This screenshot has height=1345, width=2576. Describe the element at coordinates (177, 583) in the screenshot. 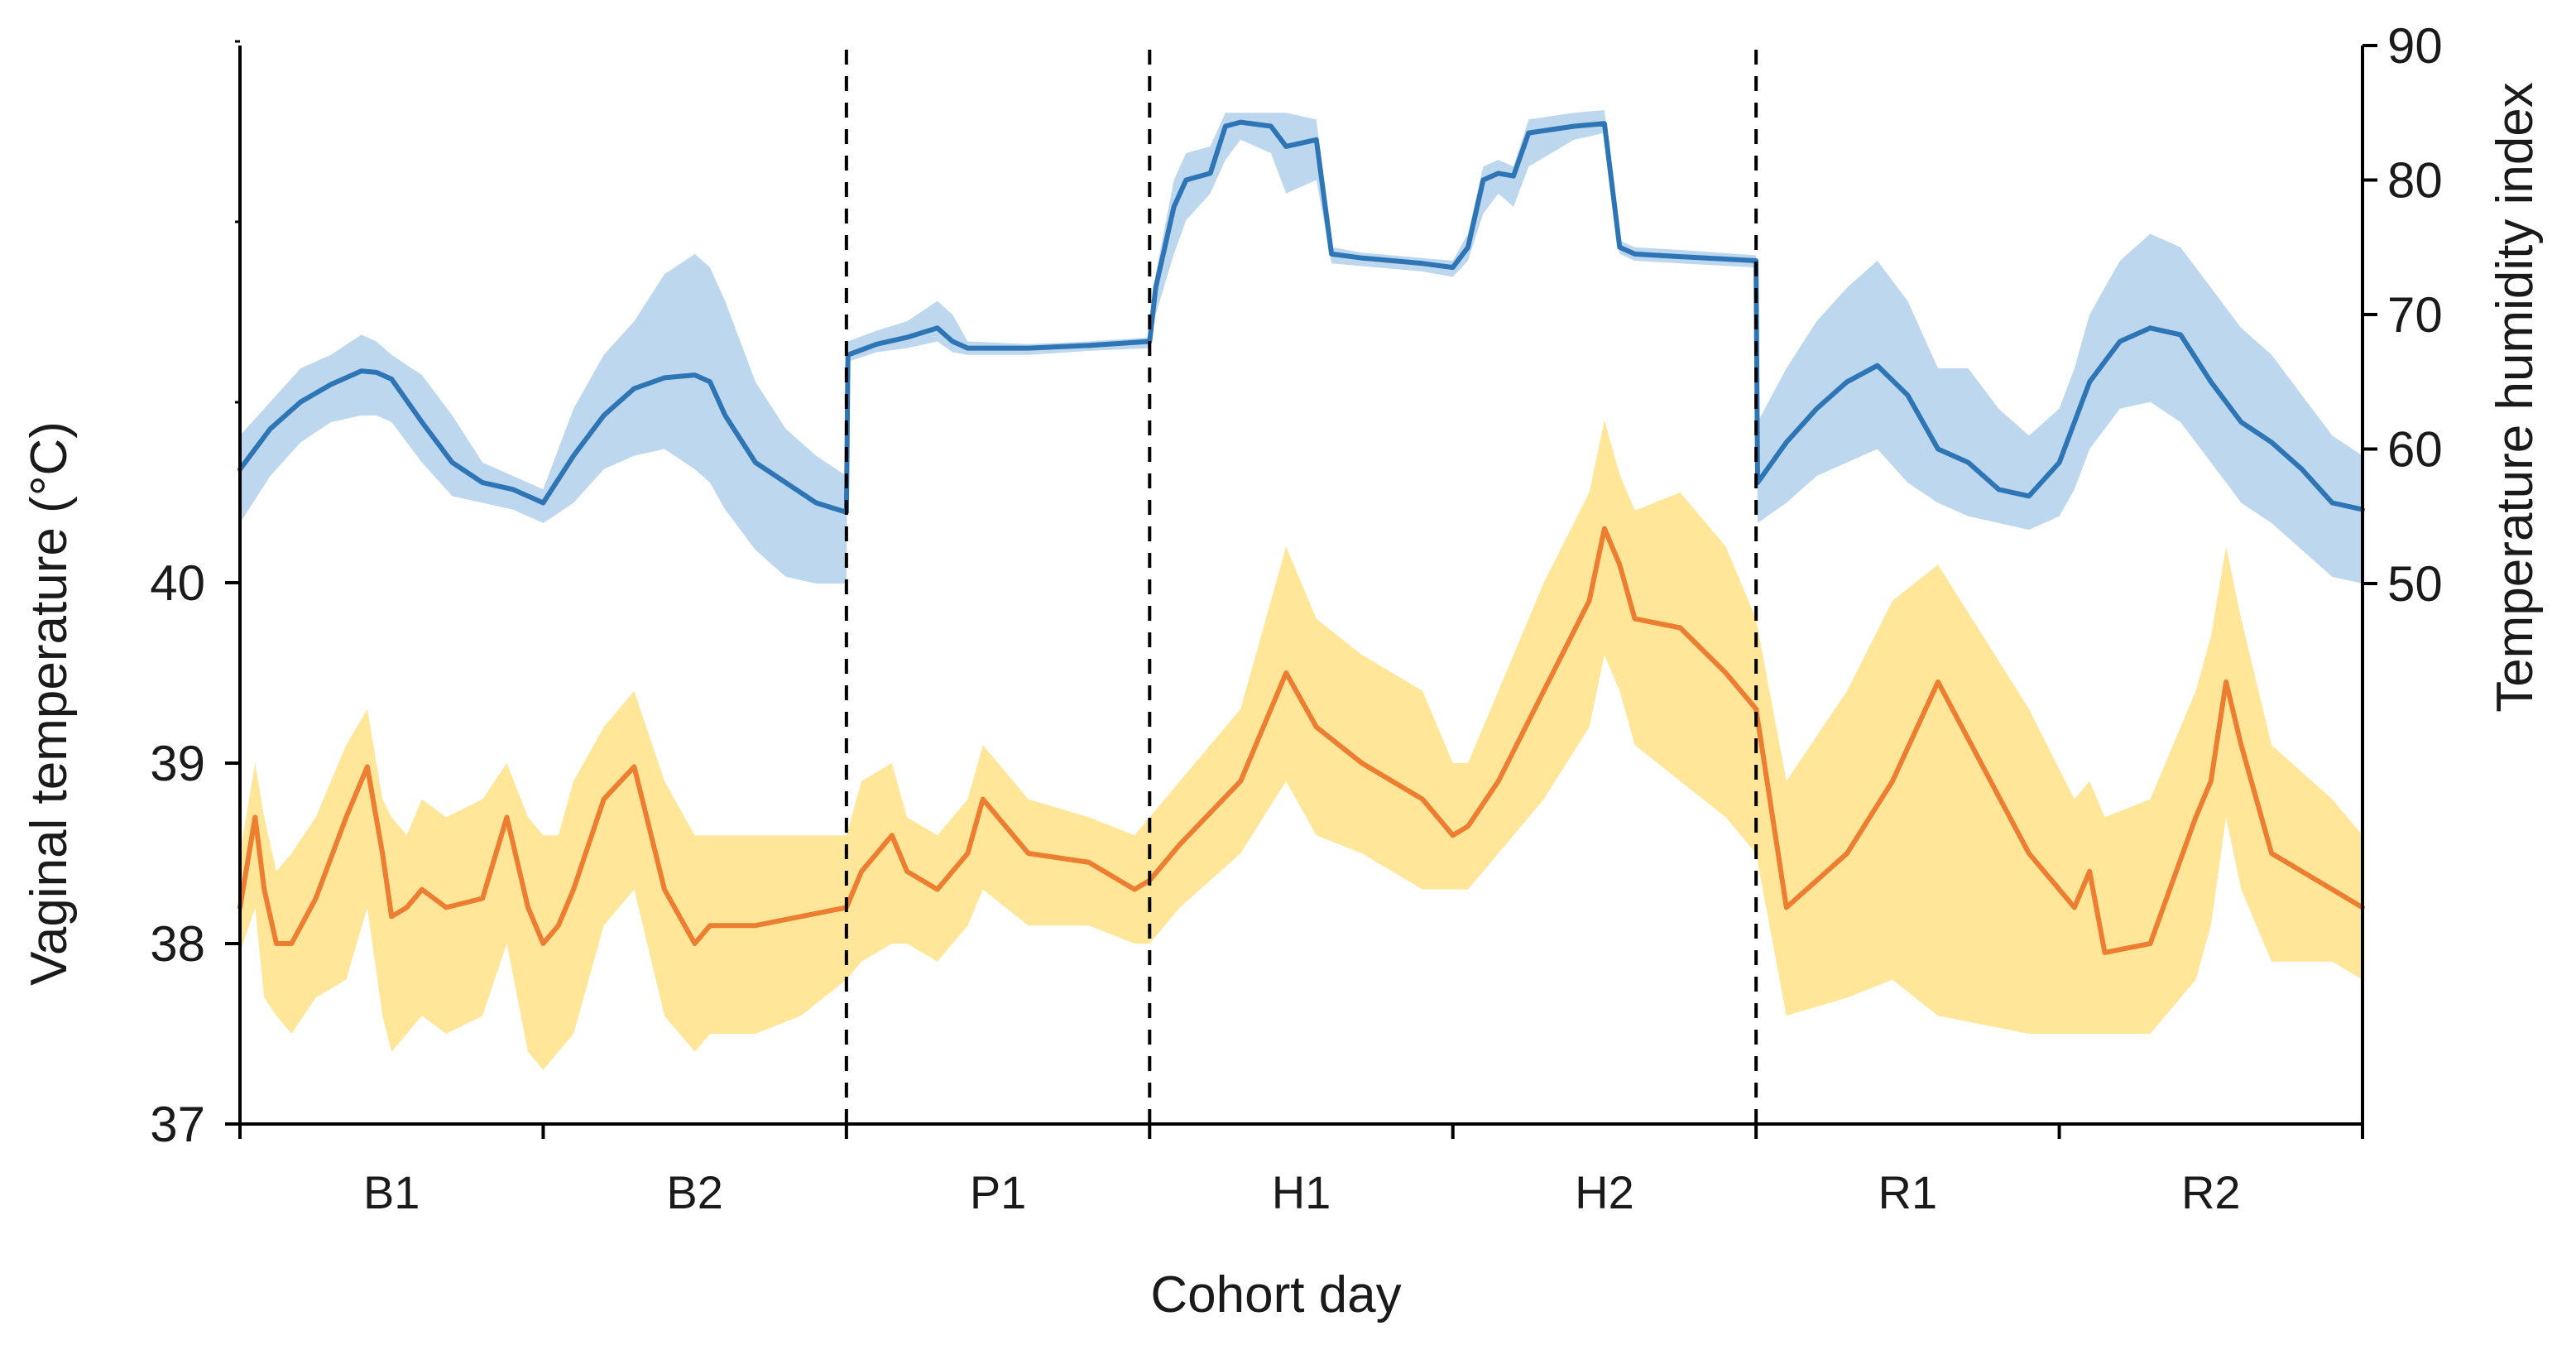

I see `left-y-tick-label: 40` at that location.